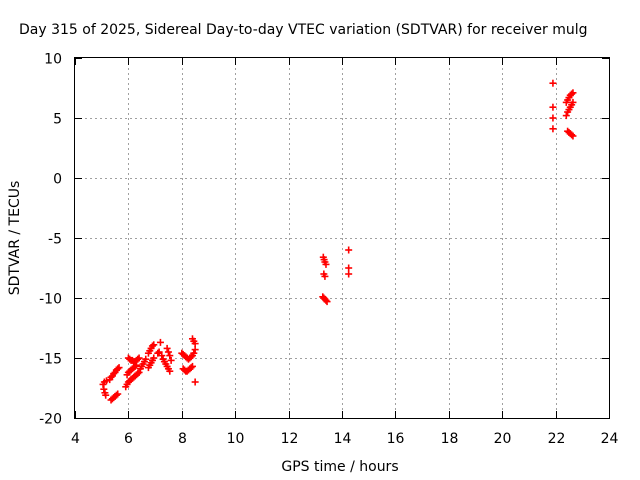 The image size is (640, 480). What do you see at coordinates (50, 300) in the screenshot?
I see `y-tick-label: -10` at bounding box center [50, 300].